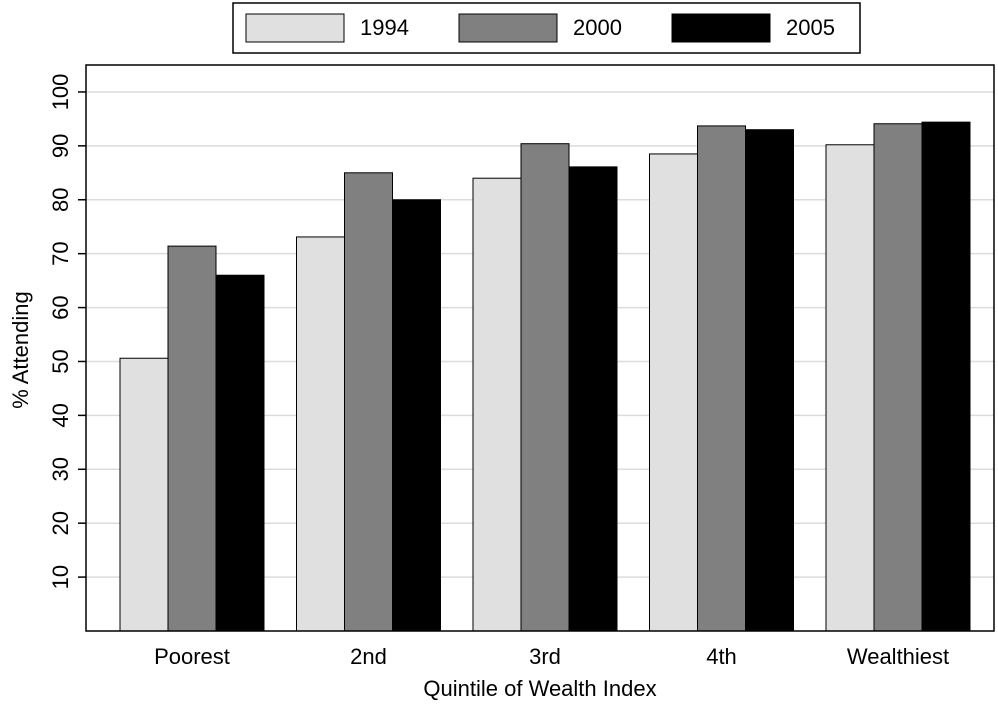 Image resolution: width=998 pixels, height=707 pixels. Describe the element at coordinates (545, 656) in the screenshot. I see `x-tick-label: 3rd` at that location.